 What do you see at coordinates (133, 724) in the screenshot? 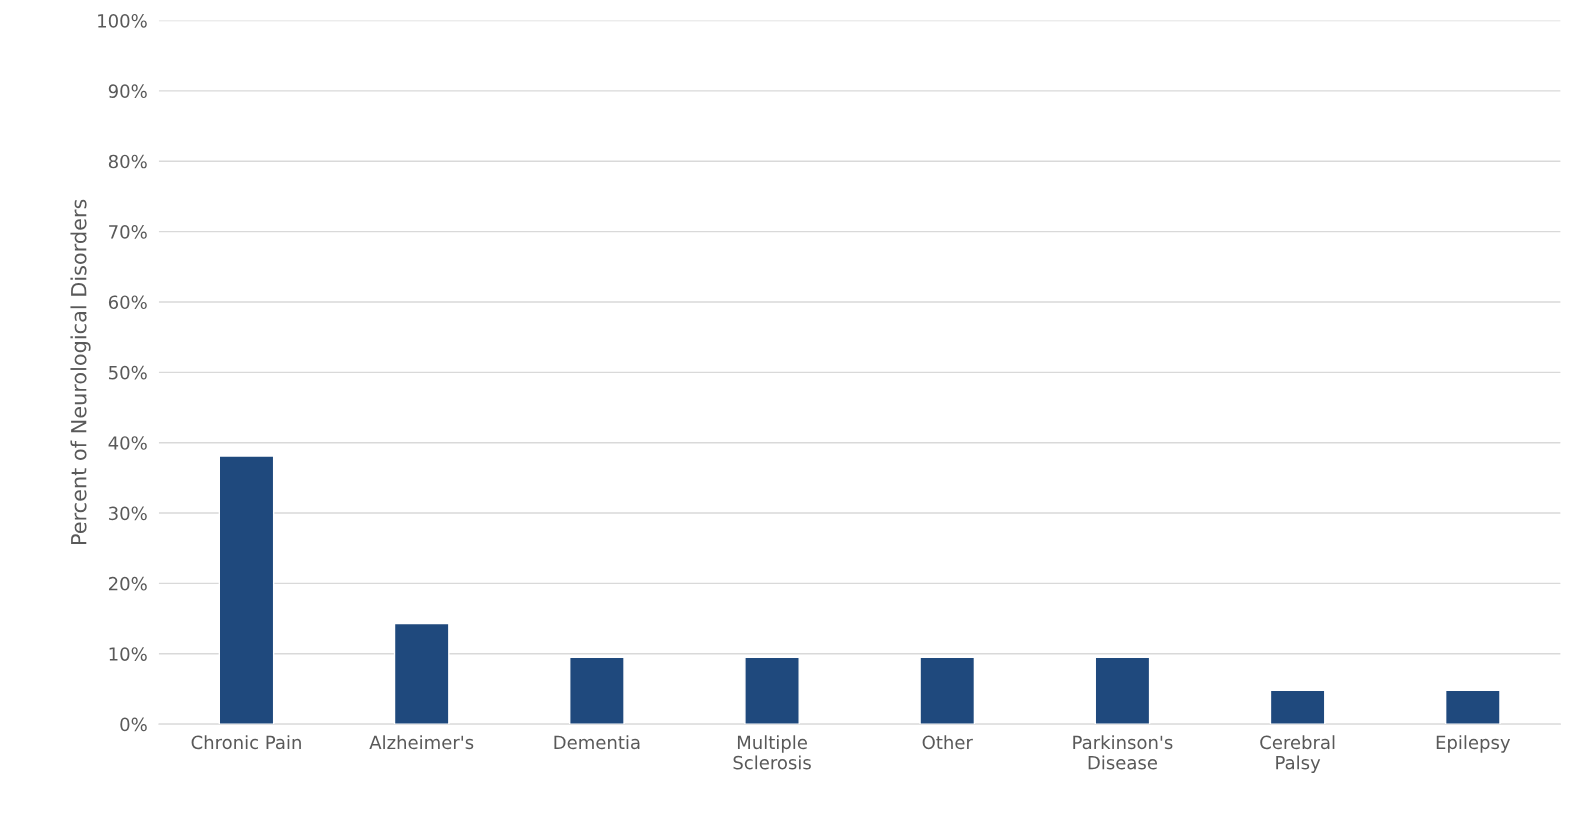
I see `y-tick-label: 0%` at bounding box center [133, 724].